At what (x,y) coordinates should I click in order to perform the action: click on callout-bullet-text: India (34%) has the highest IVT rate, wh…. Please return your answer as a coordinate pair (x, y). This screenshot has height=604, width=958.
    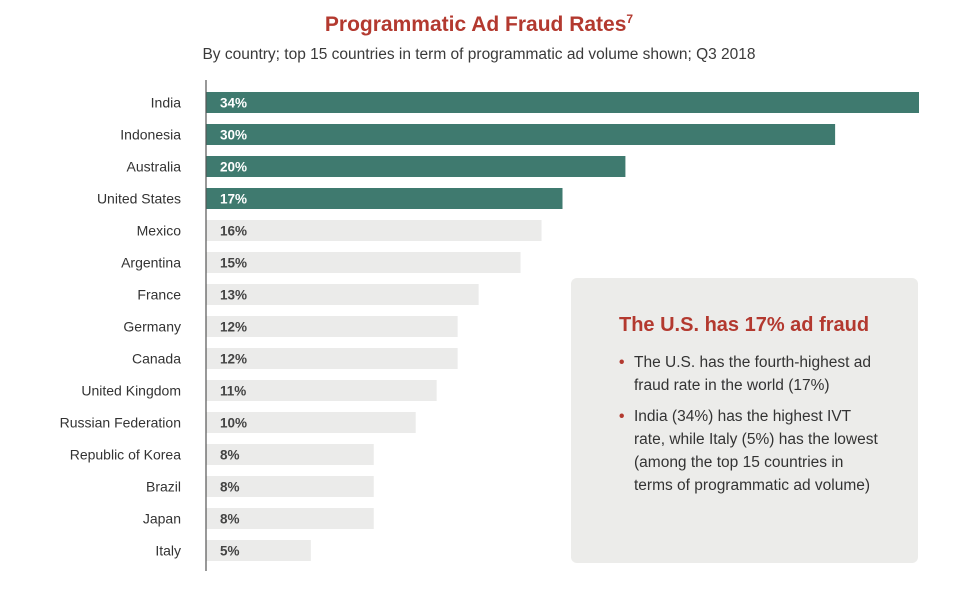
    Looking at the image, I should click on (756, 451).